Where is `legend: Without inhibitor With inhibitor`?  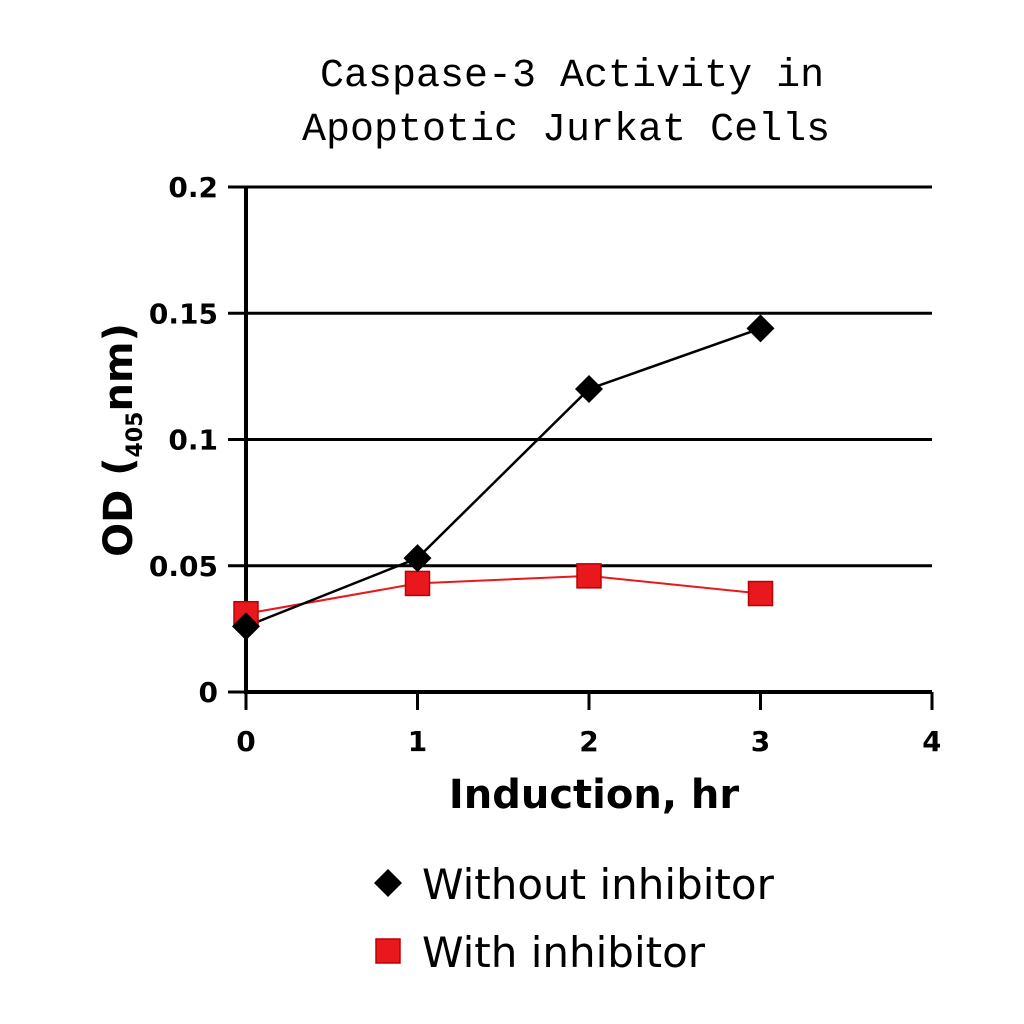
legend: Without inhibitor With inhibitor is located at coordinates (574, 918).